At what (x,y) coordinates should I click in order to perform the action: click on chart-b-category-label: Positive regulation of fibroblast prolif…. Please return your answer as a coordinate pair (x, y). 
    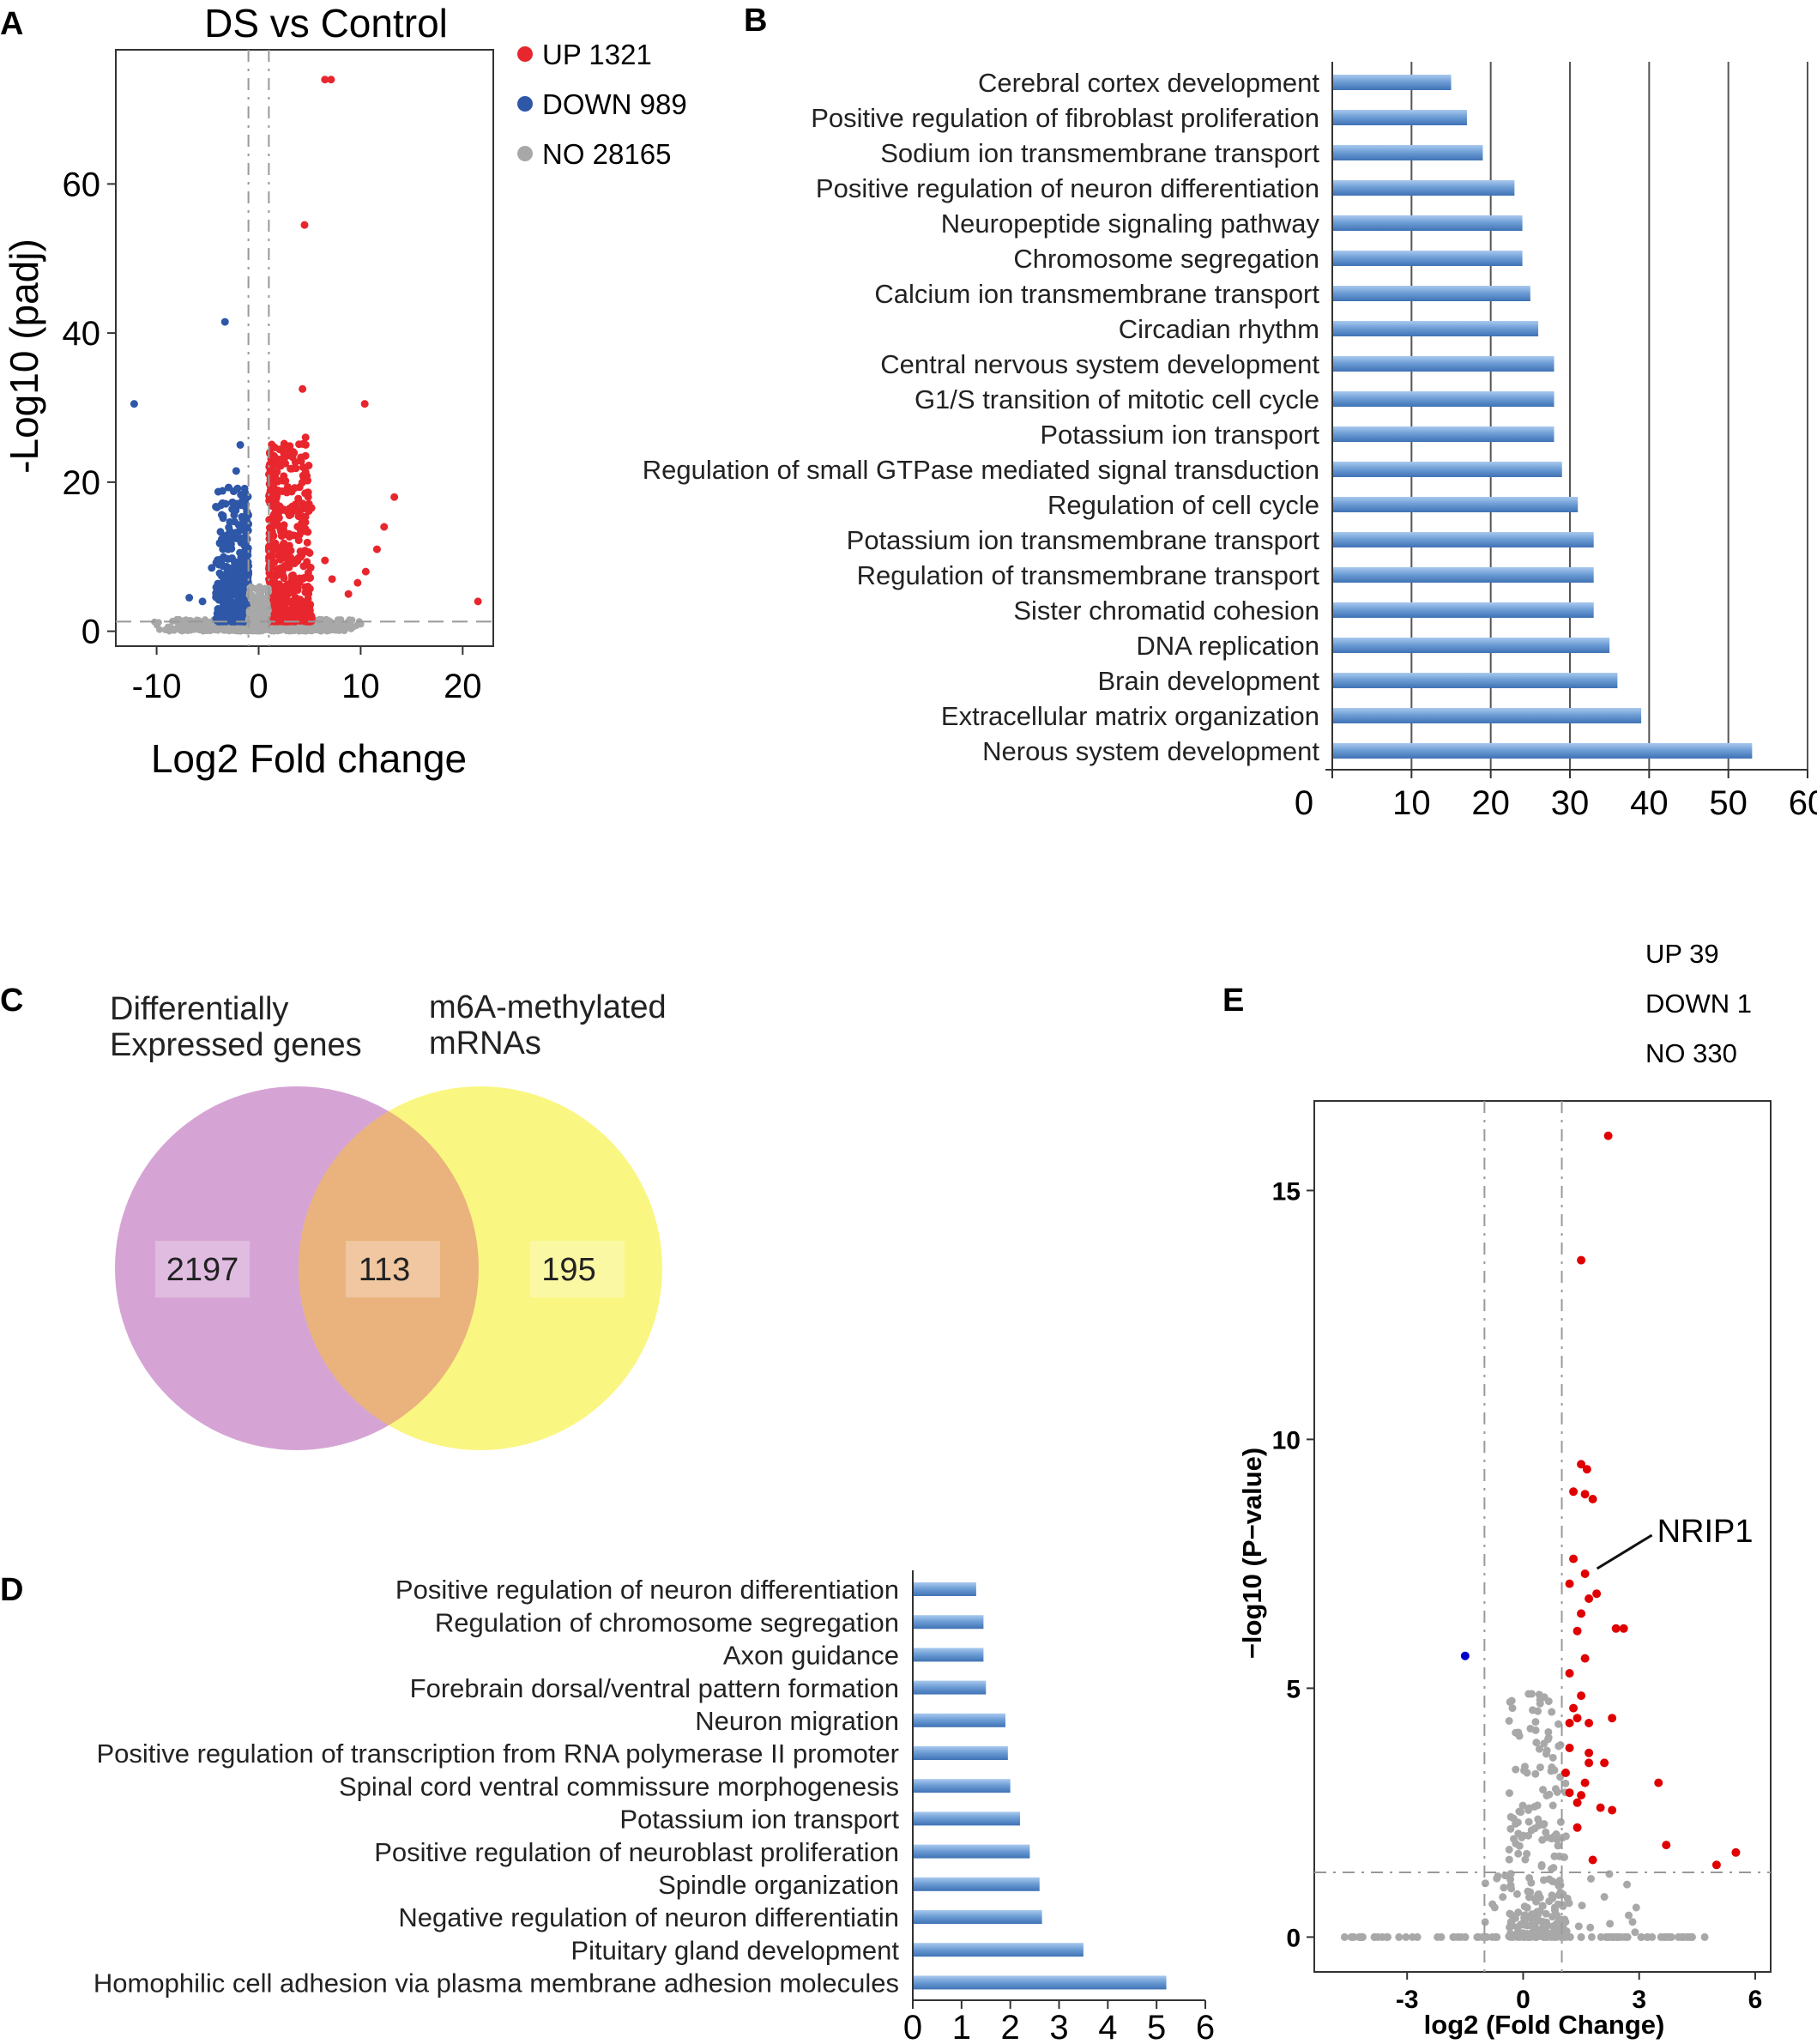
    Looking at the image, I should click on (1065, 118).